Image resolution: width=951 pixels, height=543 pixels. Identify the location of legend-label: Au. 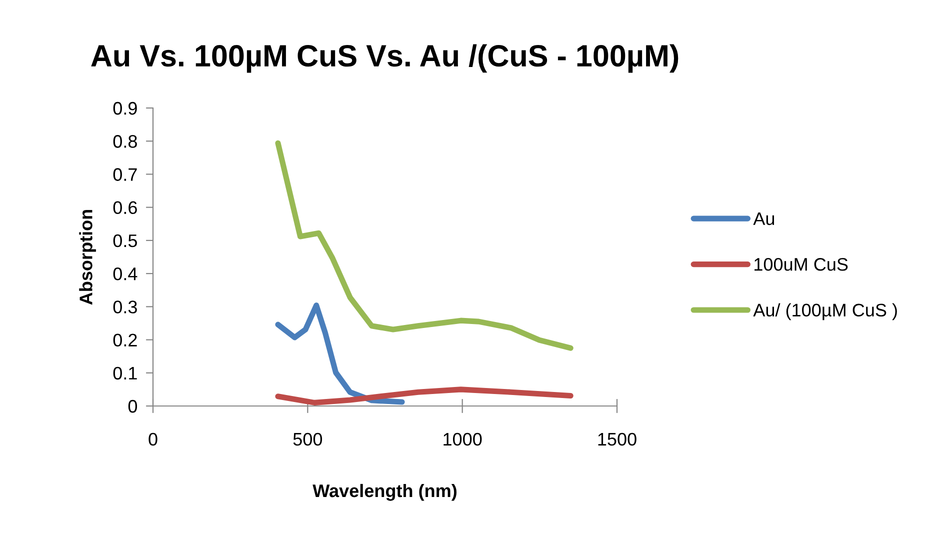
(763, 219).